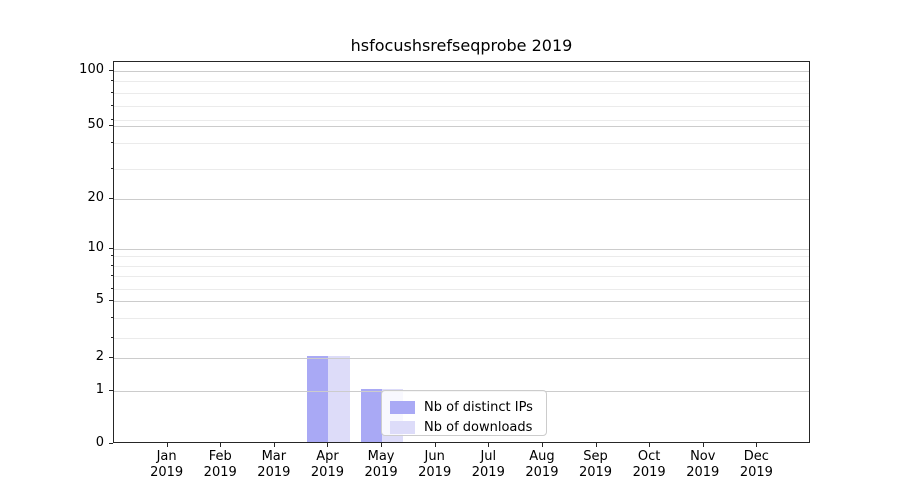 Image resolution: width=900 pixels, height=500 pixels. Describe the element at coordinates (220, 456) in the screenshot. I see `x-tick-month: Feb` at that location.